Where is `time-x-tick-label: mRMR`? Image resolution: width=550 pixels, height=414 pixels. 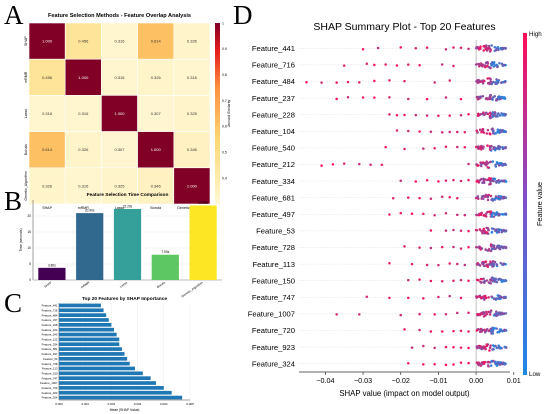 time-x-tick-label: mRMR is located at coordinates (85, 284).